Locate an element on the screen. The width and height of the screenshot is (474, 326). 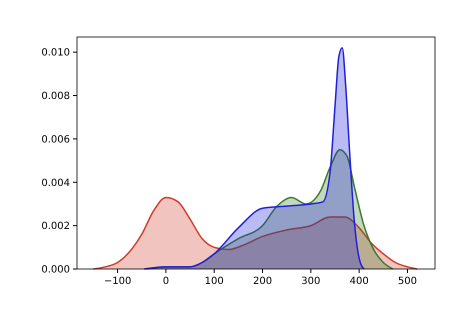
x-tick-label: 100 is located at coordinates (214, 281).